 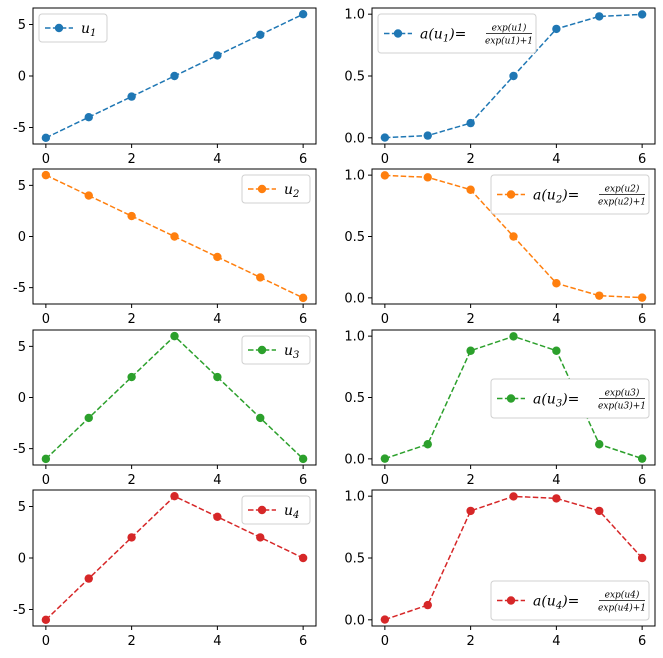 I want to click on legend-fraction-denominator: exp(u4)+1, so click(x=622, y=608).